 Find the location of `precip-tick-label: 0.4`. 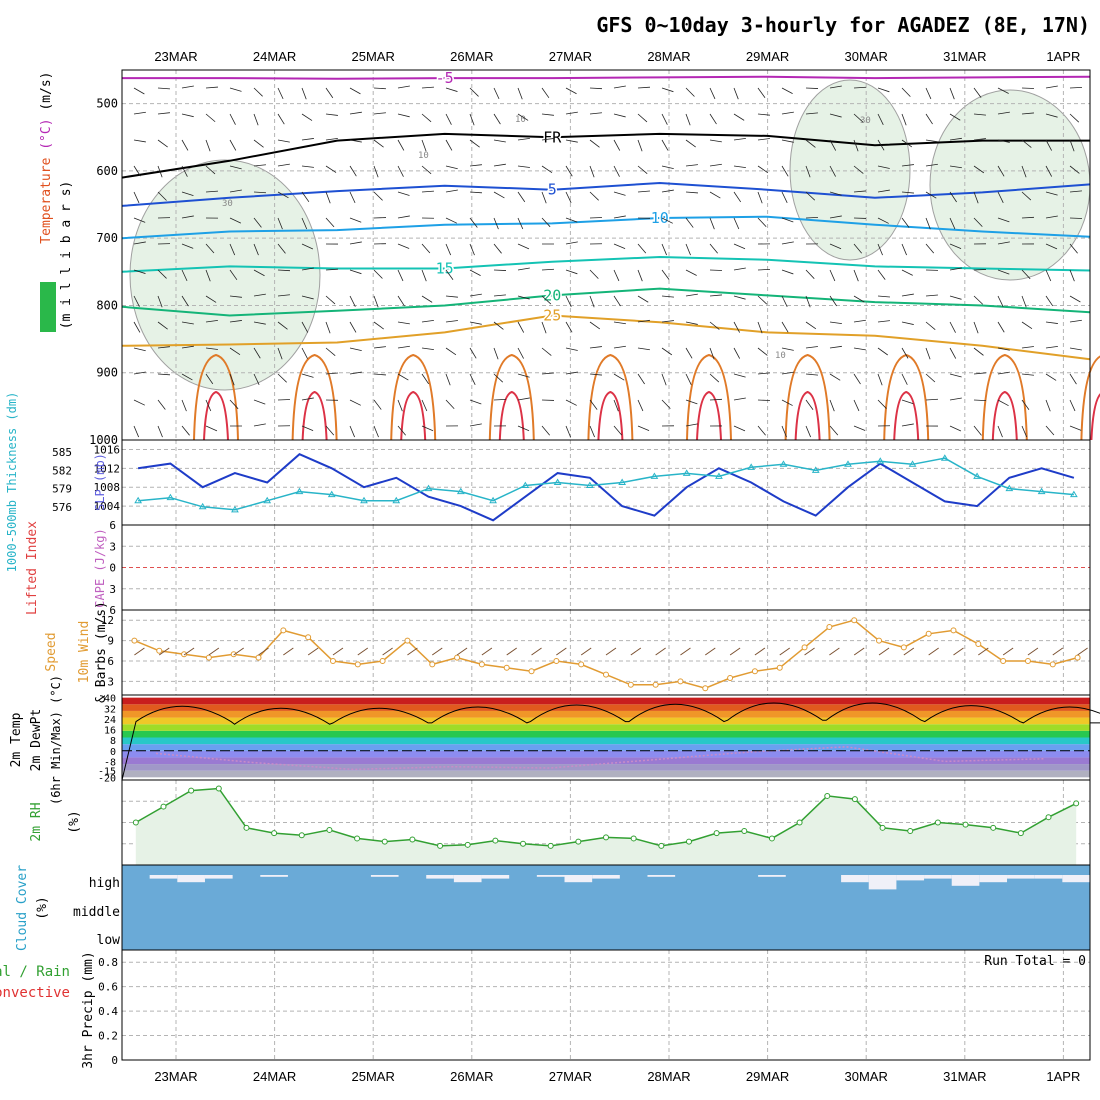

precip-tick-label: 0.4 is located at coordinates (108, 1011).